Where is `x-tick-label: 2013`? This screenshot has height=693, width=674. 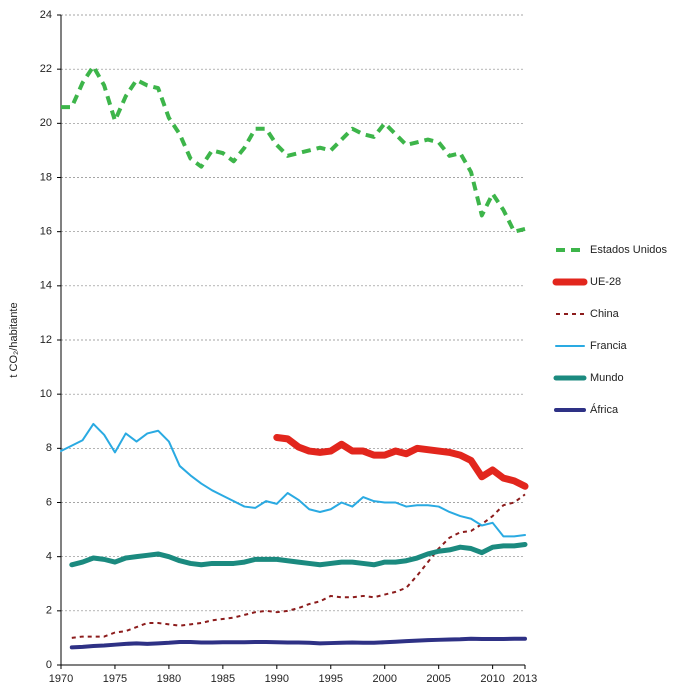
x-tick-label: 2013 is located at coordinates (525, 679).